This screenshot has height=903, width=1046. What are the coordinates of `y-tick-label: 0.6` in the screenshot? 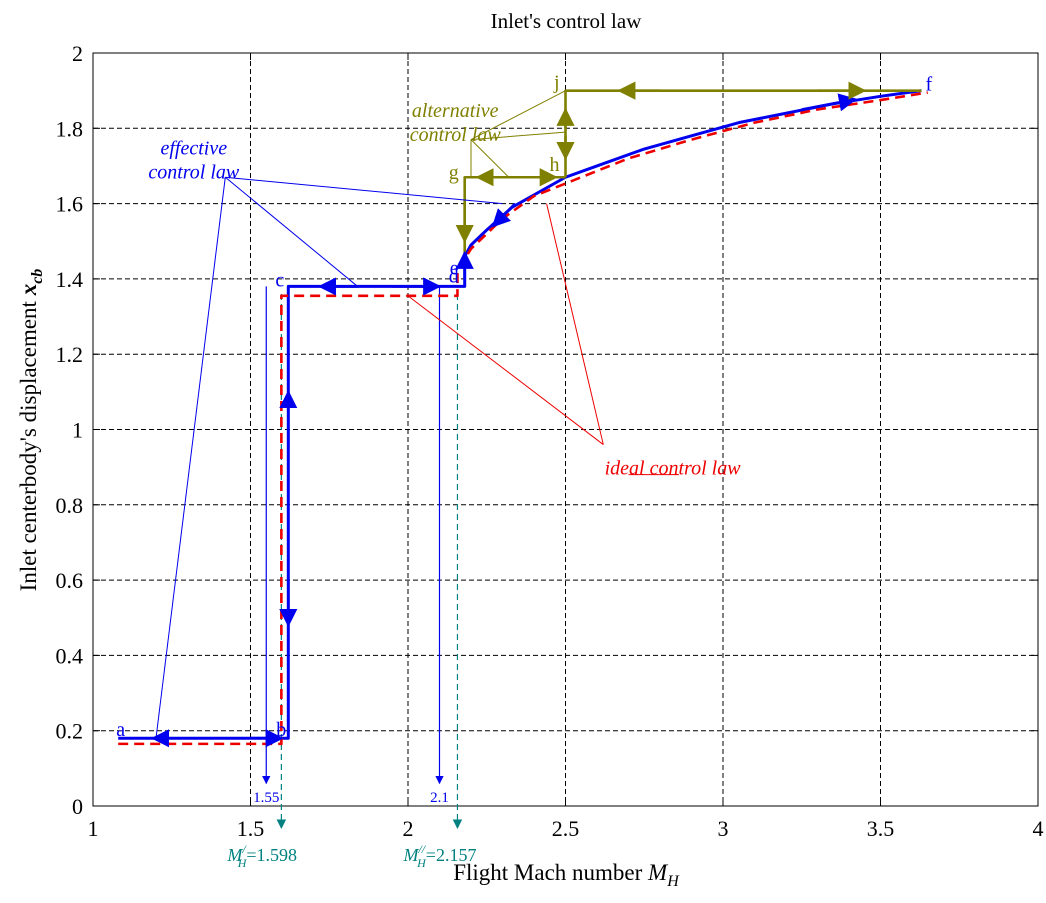 It's located at (70, 580).